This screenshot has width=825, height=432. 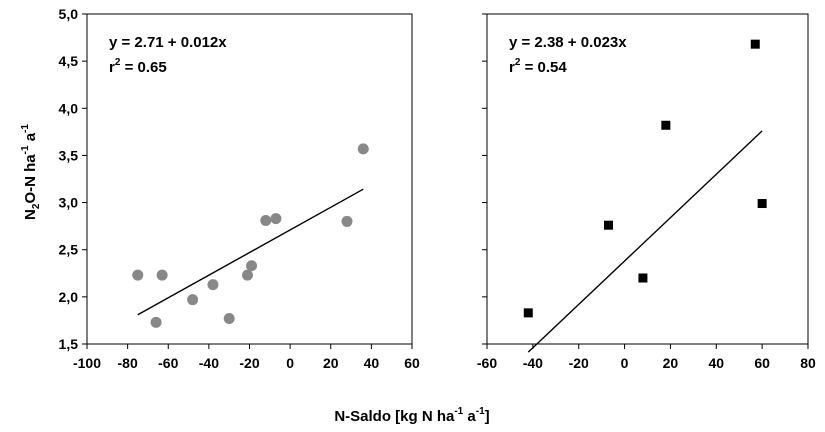 I want to click on x-axis-title-sup1: -1, so click(x=458, y=411).